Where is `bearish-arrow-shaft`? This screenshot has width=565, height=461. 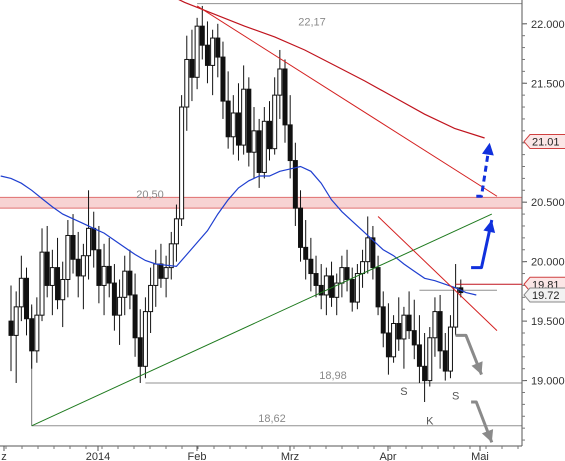 bearish-arrow-shaft is located at coordinates (469, 354).